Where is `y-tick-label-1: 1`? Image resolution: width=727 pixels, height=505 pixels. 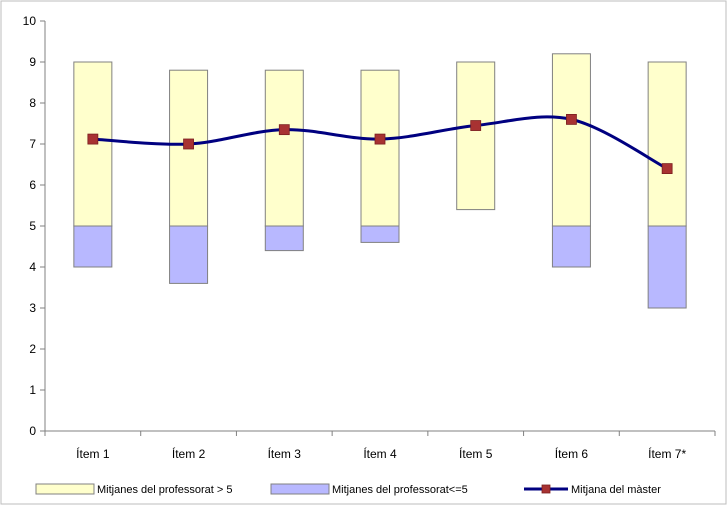
y-tick-label-1: 1 is located at coordinates (32, 390).